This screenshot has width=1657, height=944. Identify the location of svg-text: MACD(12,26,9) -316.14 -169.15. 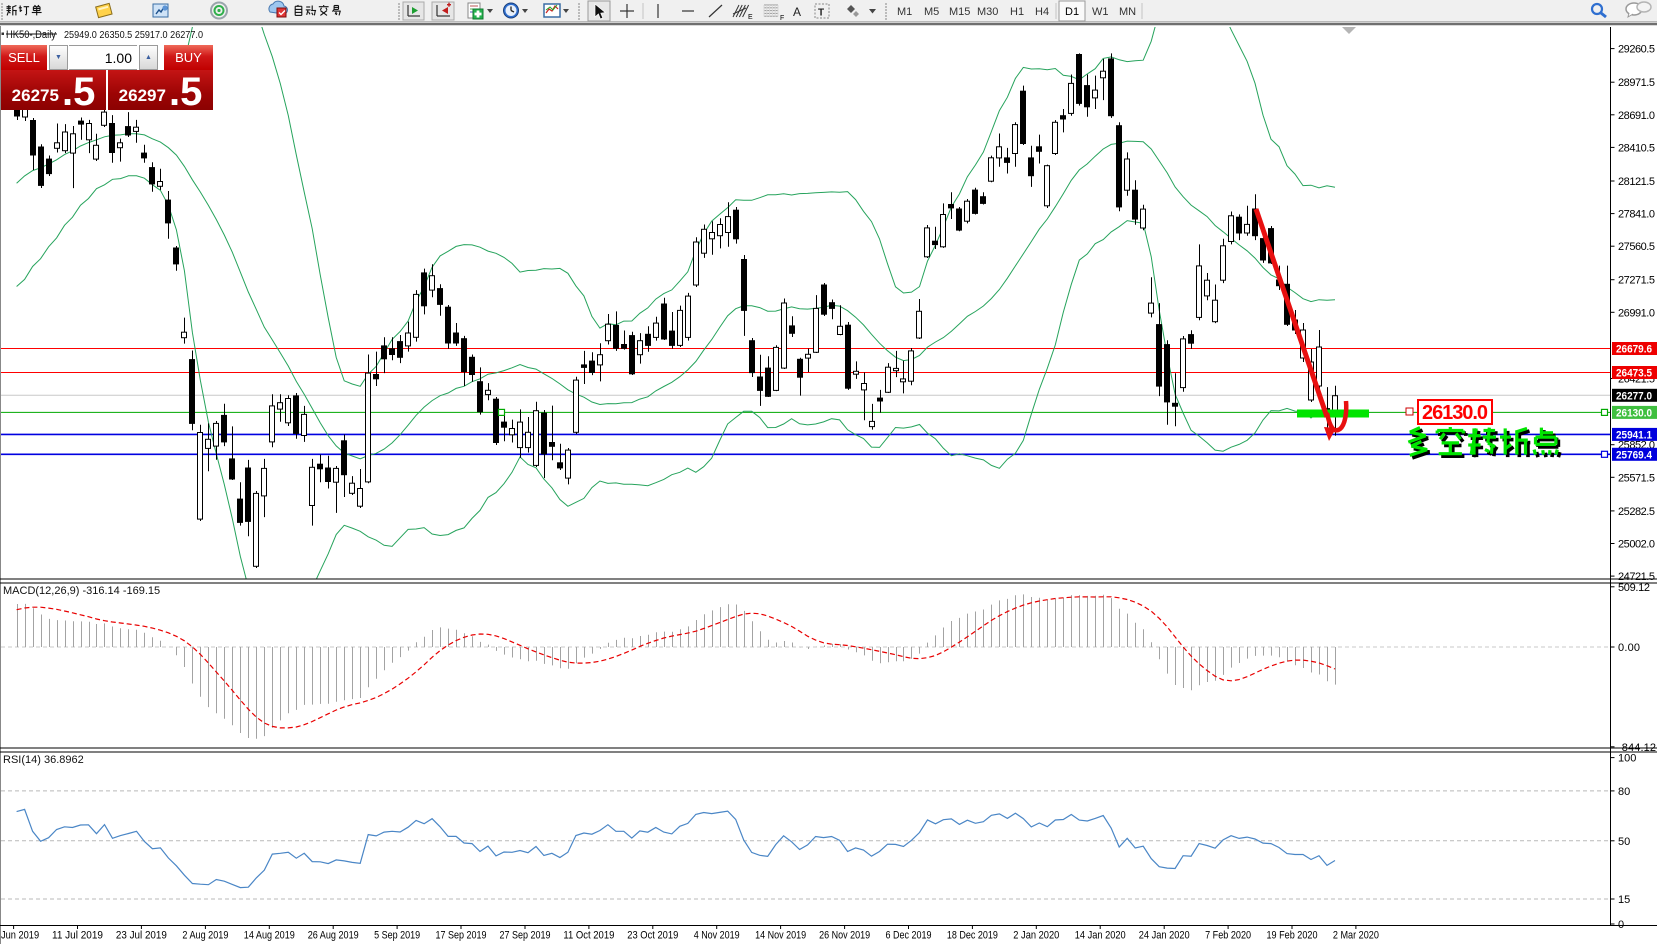
(81, 591).